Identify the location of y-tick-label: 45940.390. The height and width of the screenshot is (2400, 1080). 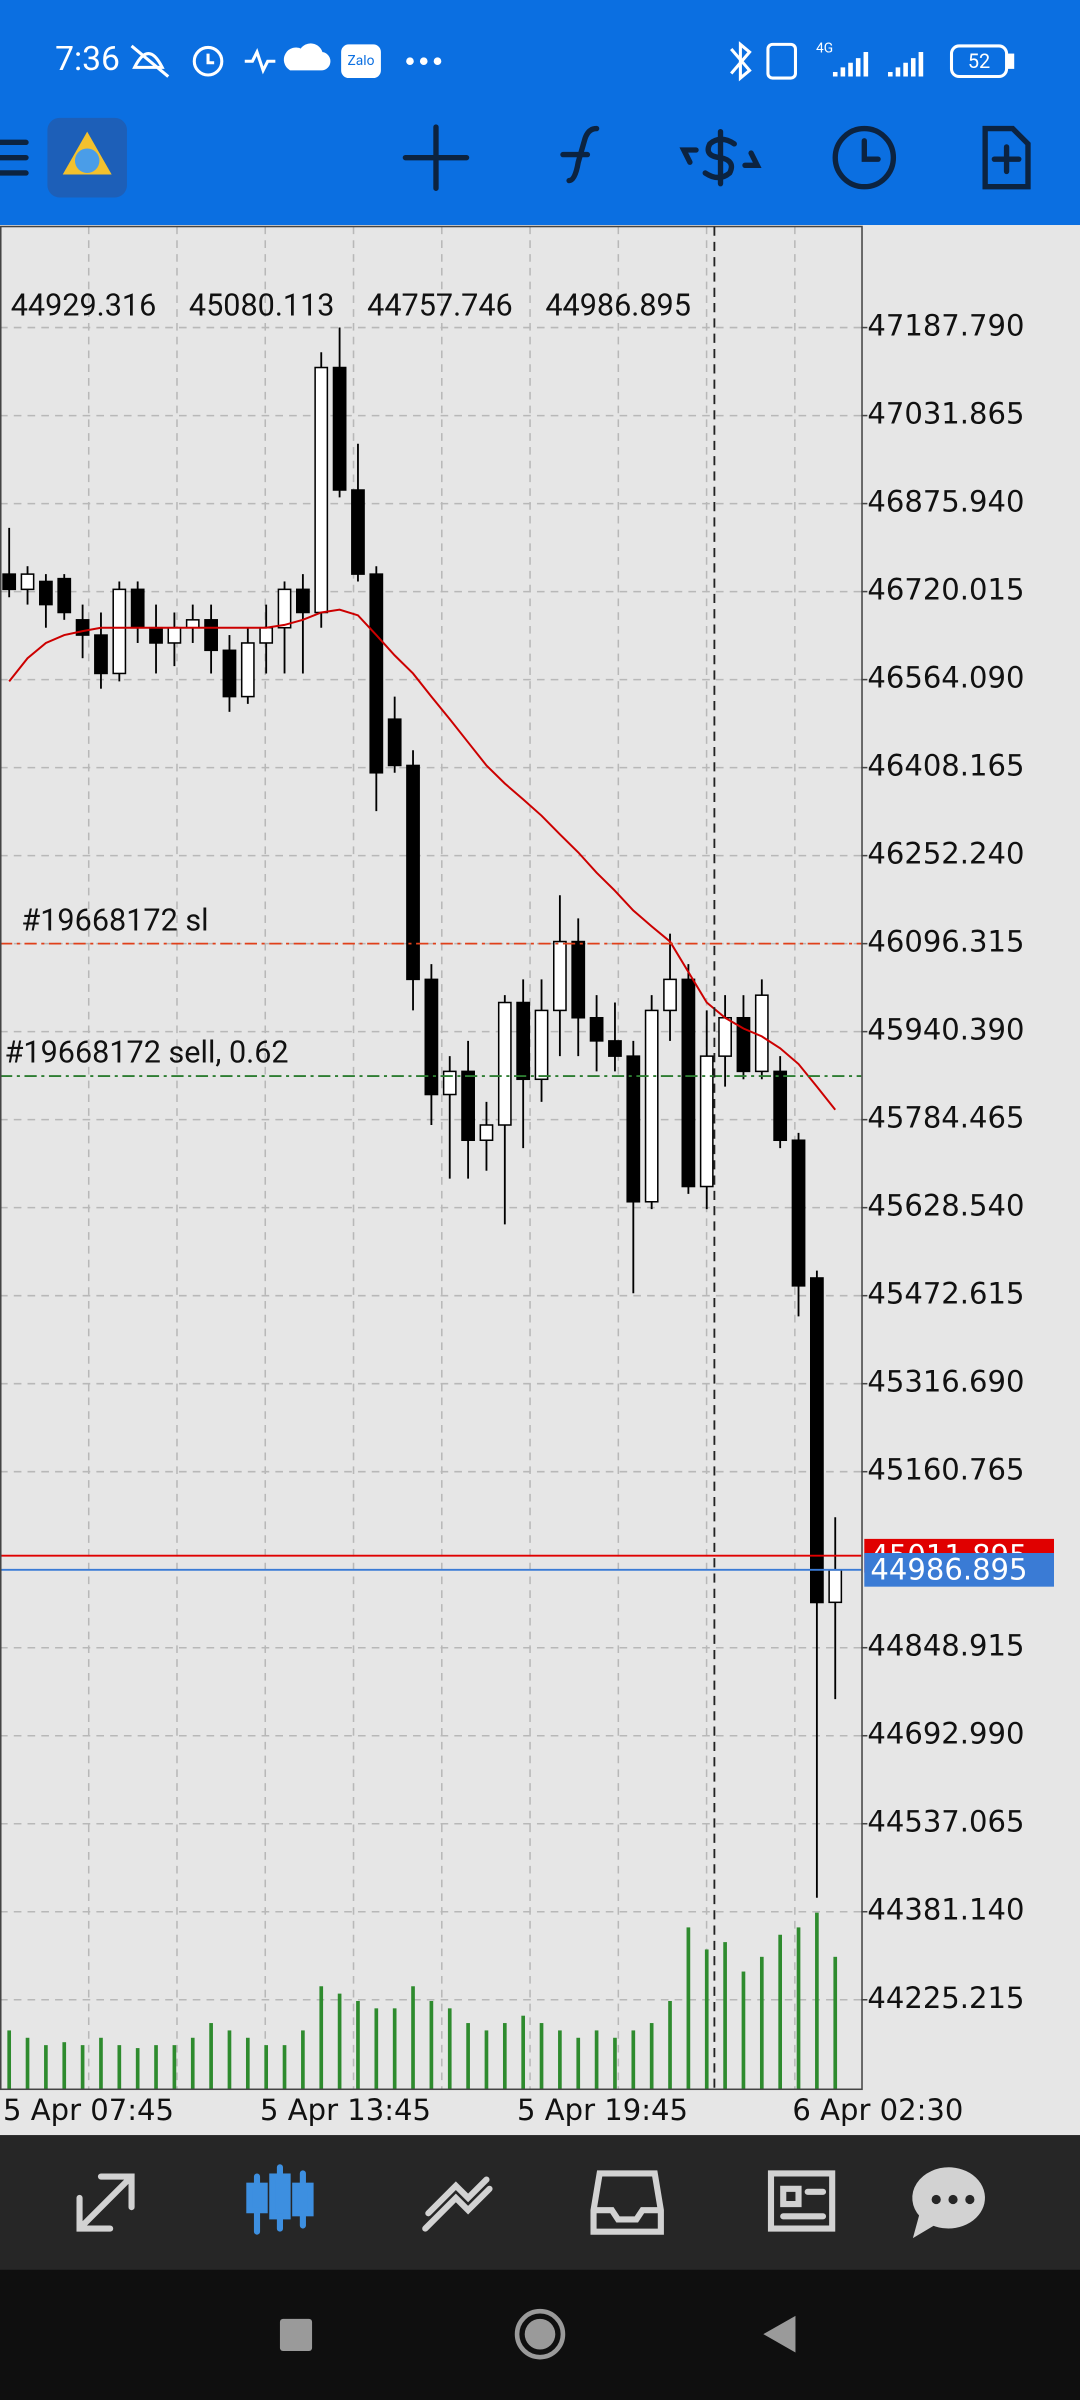
(945, 1030).